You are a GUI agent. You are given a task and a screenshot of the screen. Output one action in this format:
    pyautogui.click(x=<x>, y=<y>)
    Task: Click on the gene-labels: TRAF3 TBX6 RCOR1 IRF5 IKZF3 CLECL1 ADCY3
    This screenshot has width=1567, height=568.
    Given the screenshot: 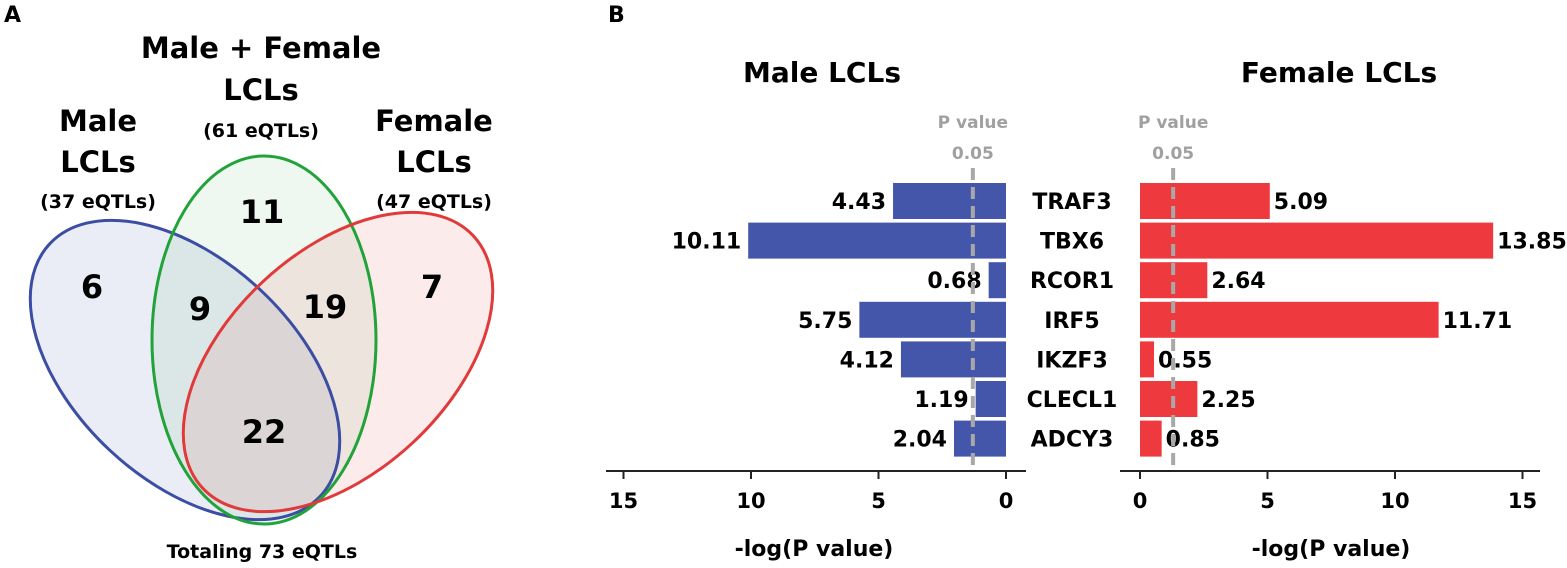 What is the action you would take?
    pyautogui.click(x=1072, y=321)
    